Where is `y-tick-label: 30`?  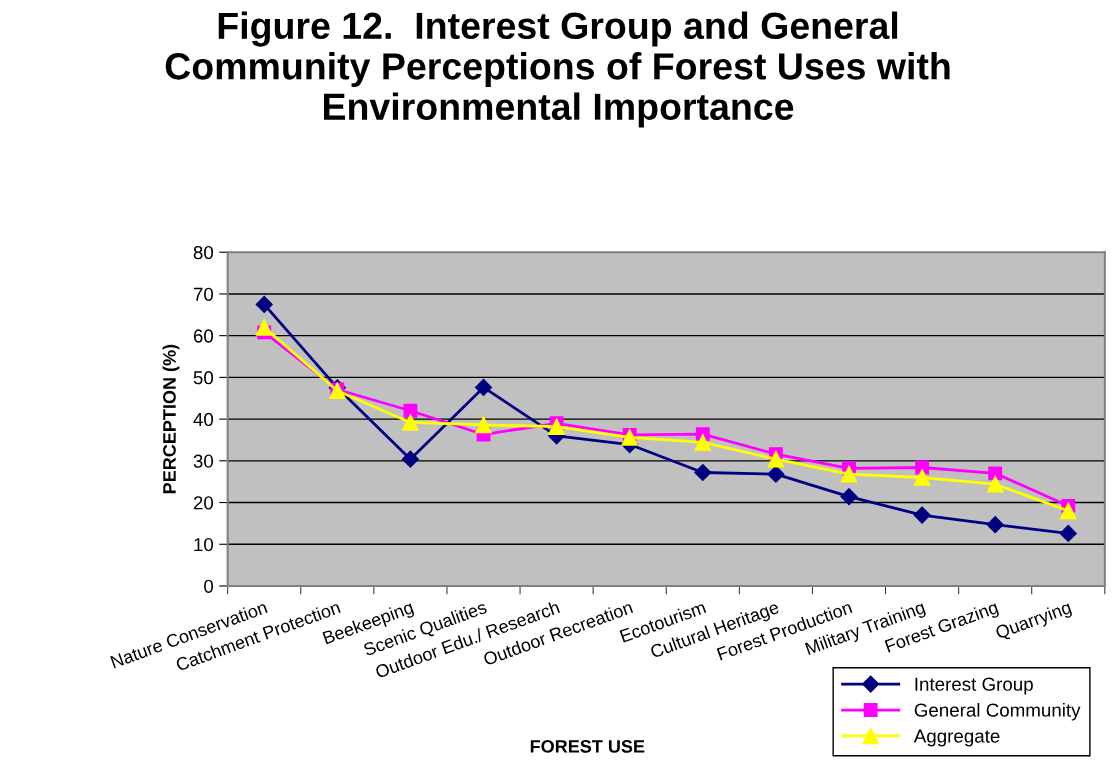
y-tick-label: 30 is located at coordinates (203, 461).